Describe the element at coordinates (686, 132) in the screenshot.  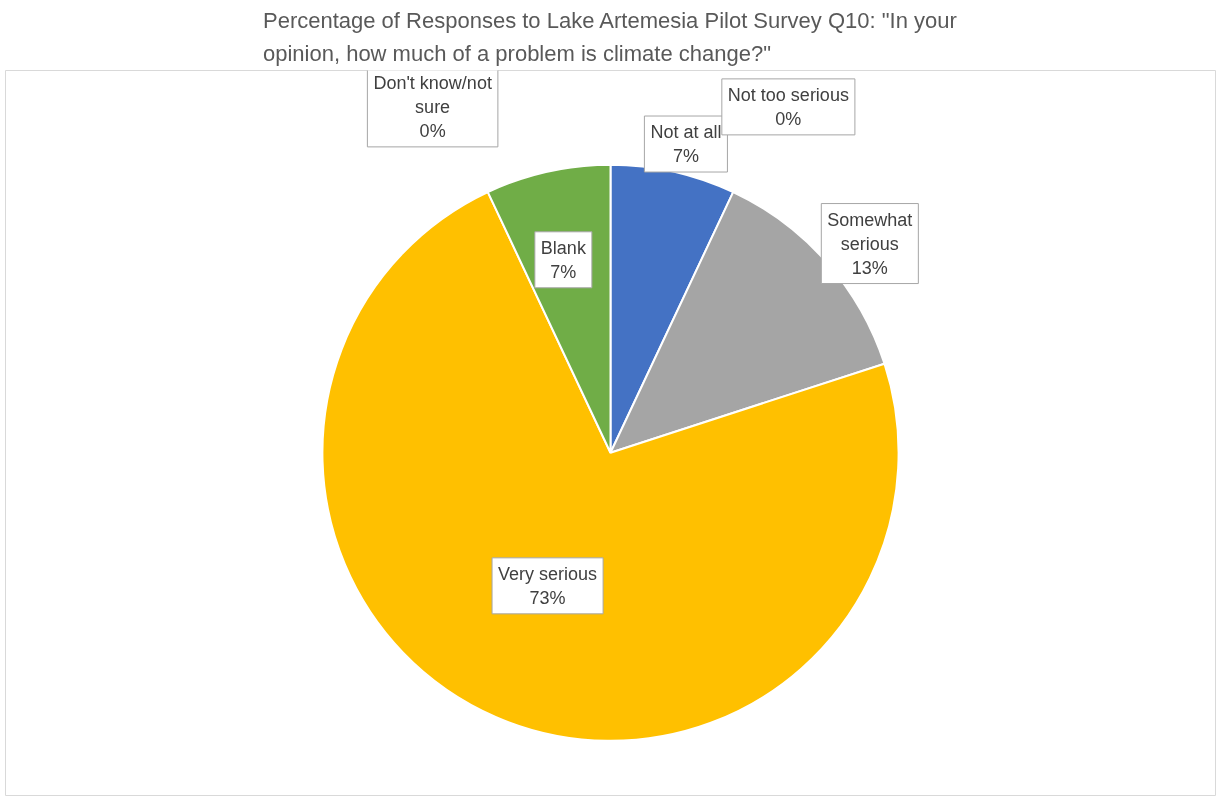
I see `slice-label: Not at all` at that location.